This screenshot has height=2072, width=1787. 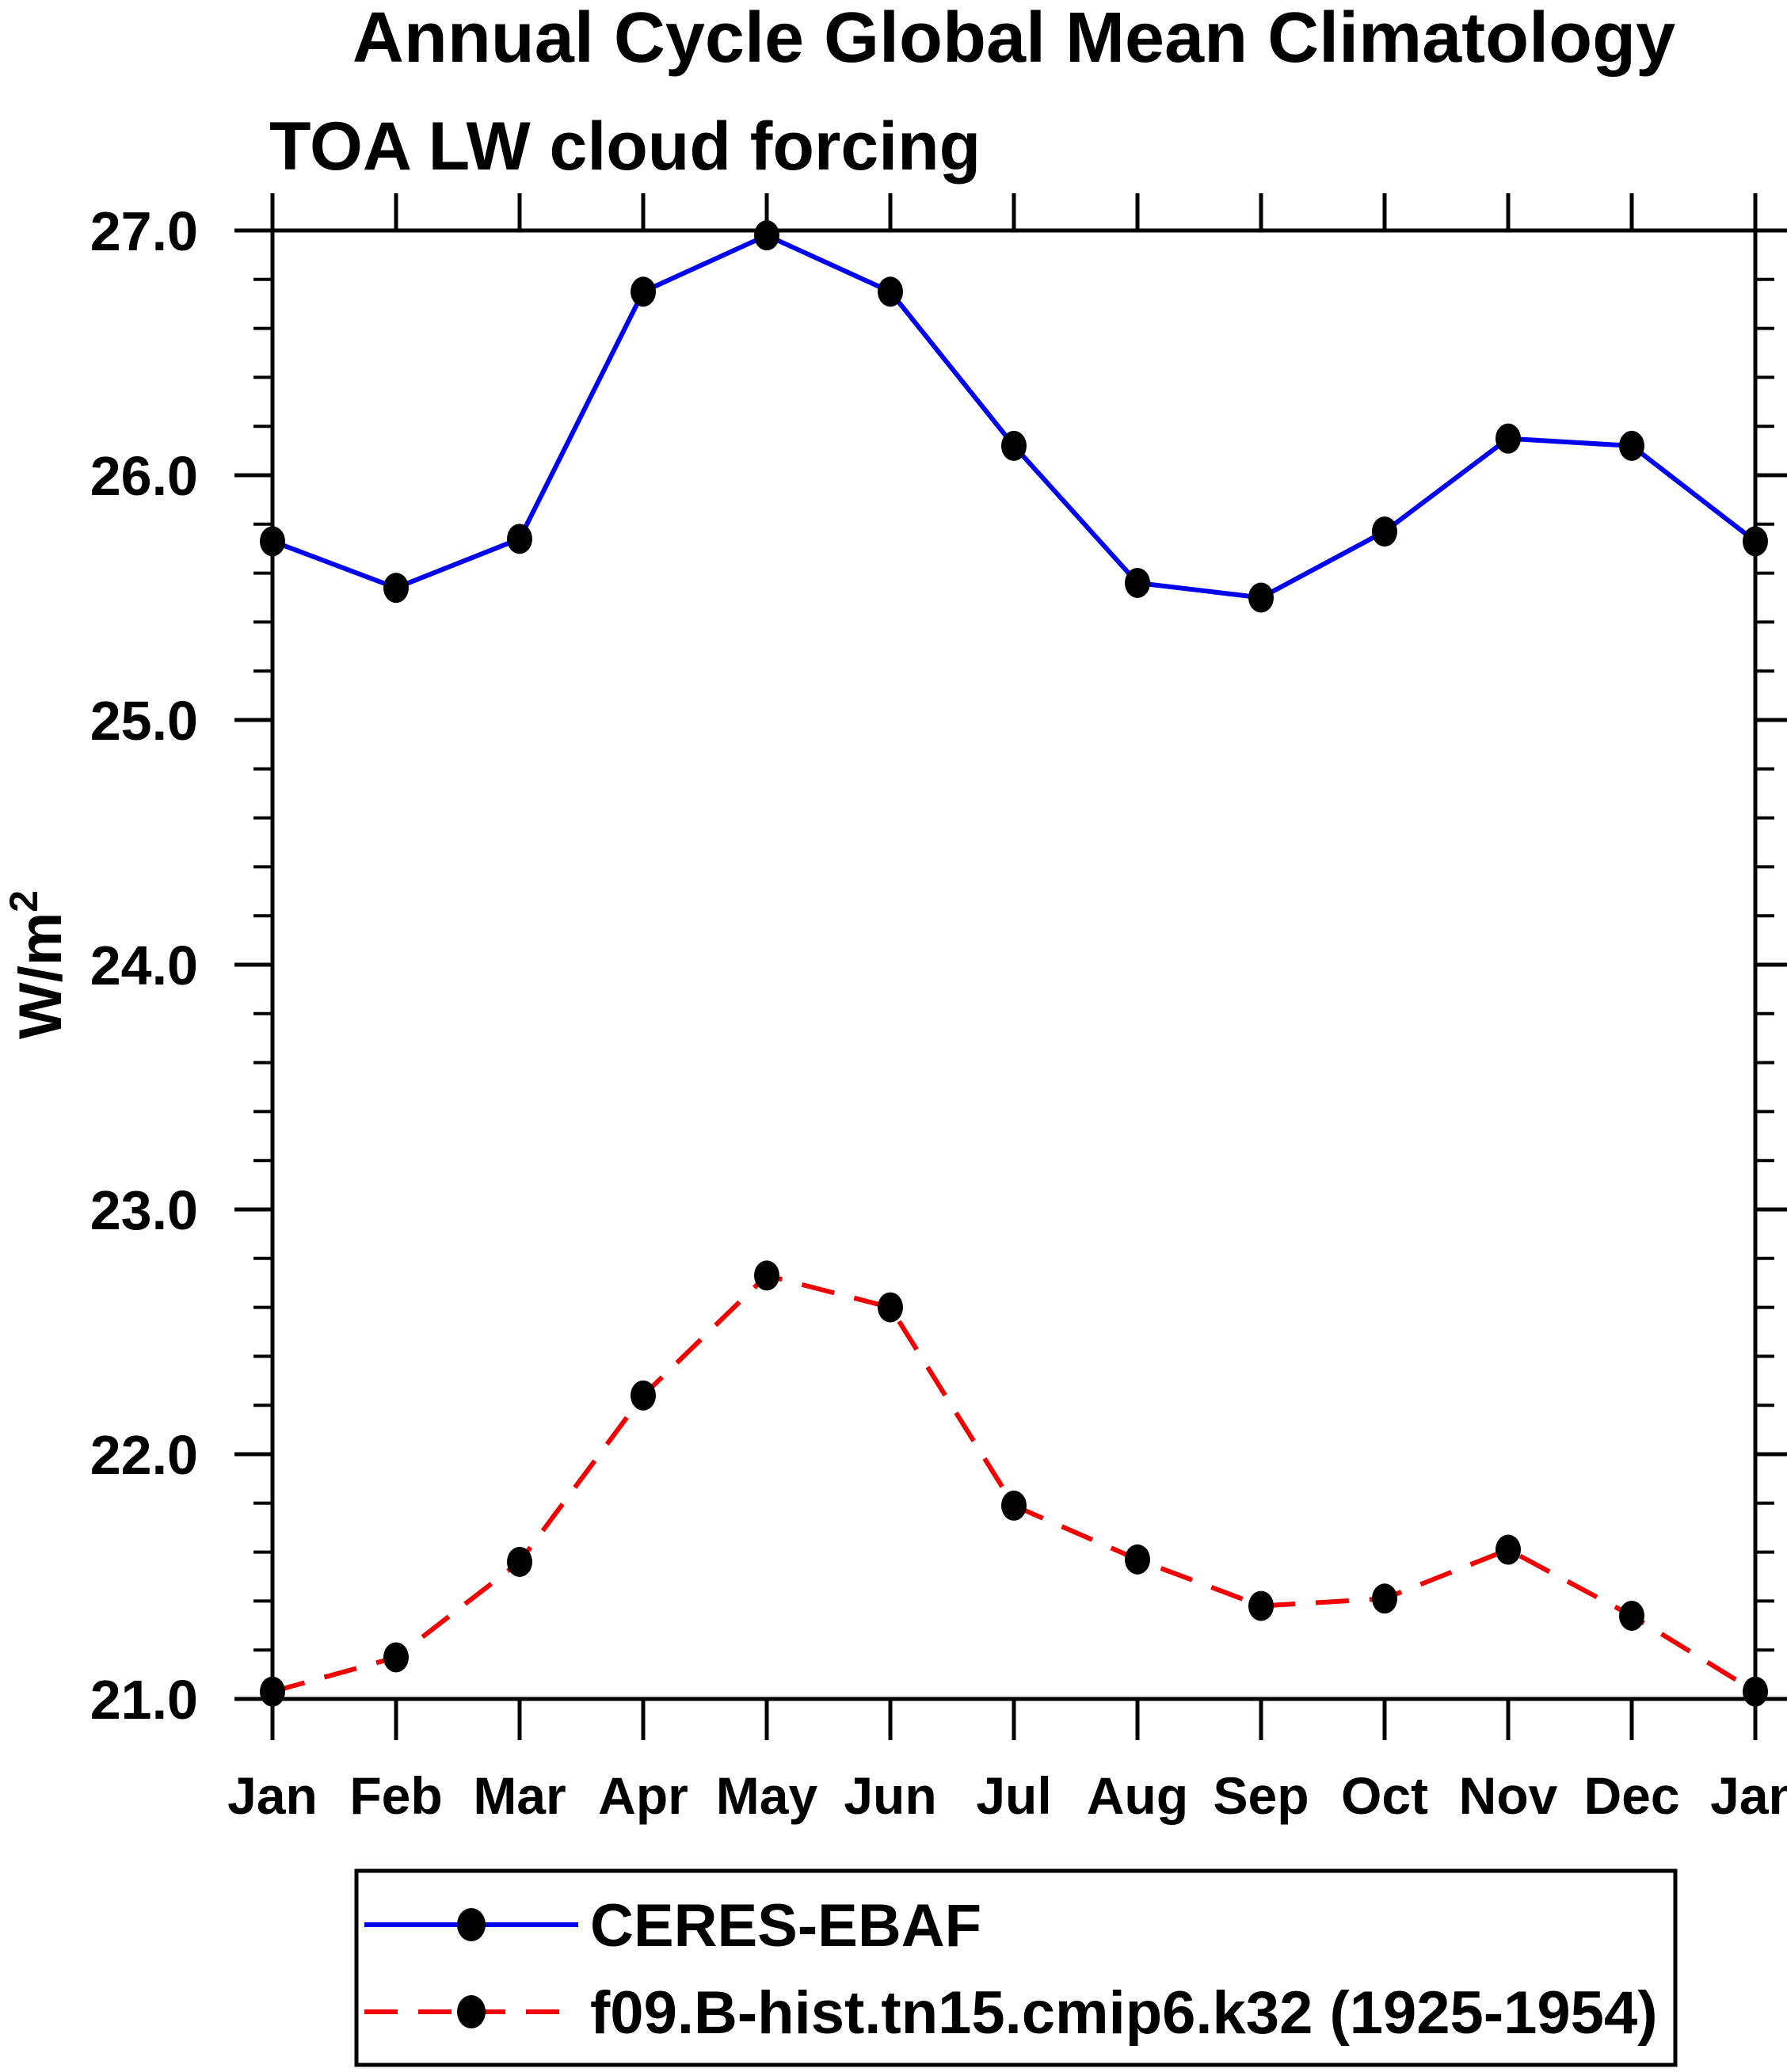 I want to click on legend-label-model: f09.B-hist.tn15.cmip6.k32 (1925-1954), so click(x=1124, y=2013).